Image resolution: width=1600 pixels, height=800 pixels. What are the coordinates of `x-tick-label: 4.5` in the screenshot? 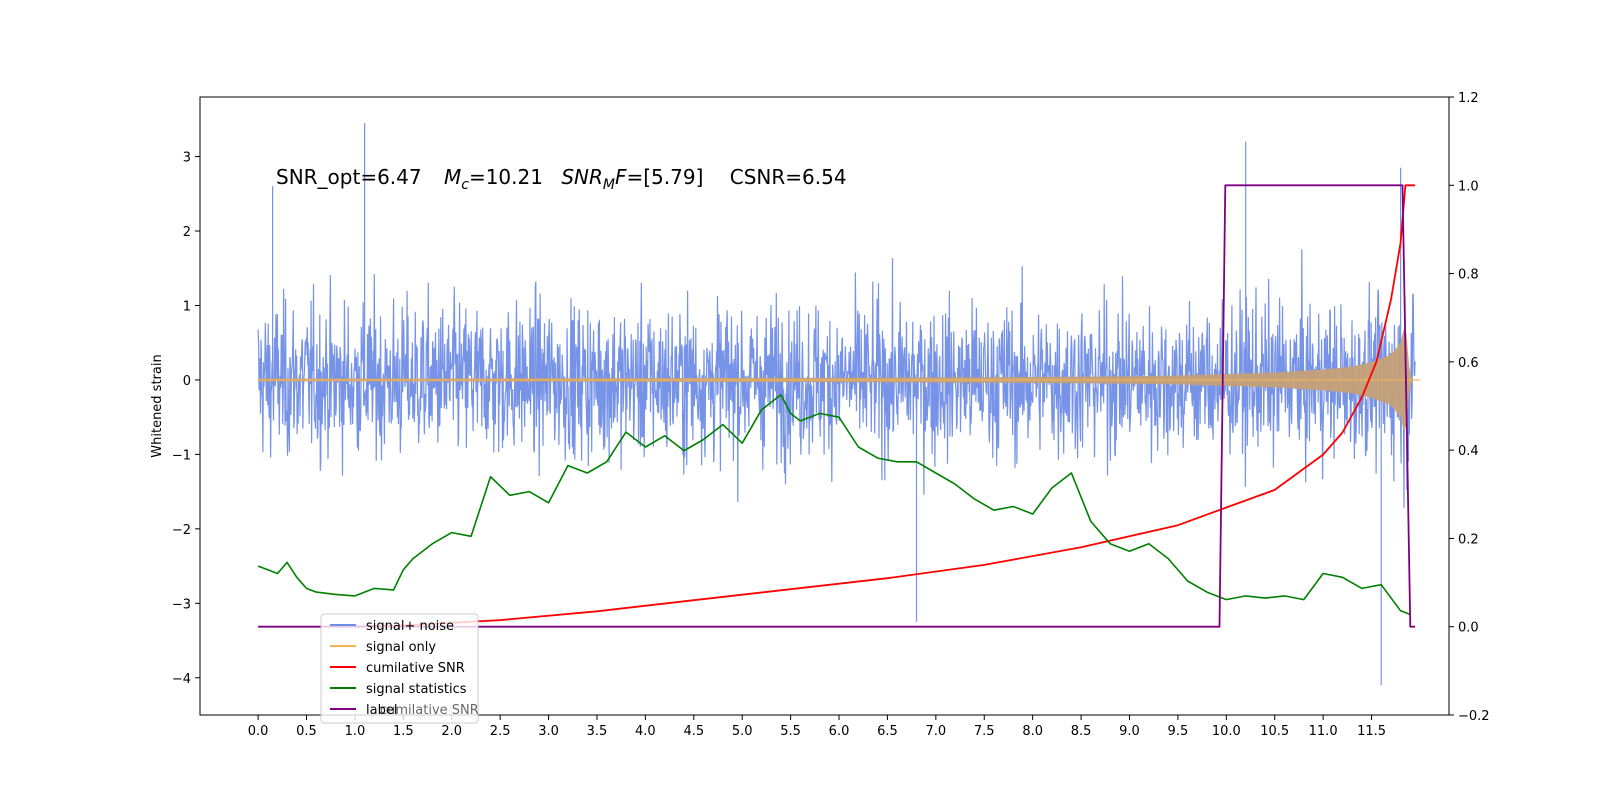 It's located at (693, 731).